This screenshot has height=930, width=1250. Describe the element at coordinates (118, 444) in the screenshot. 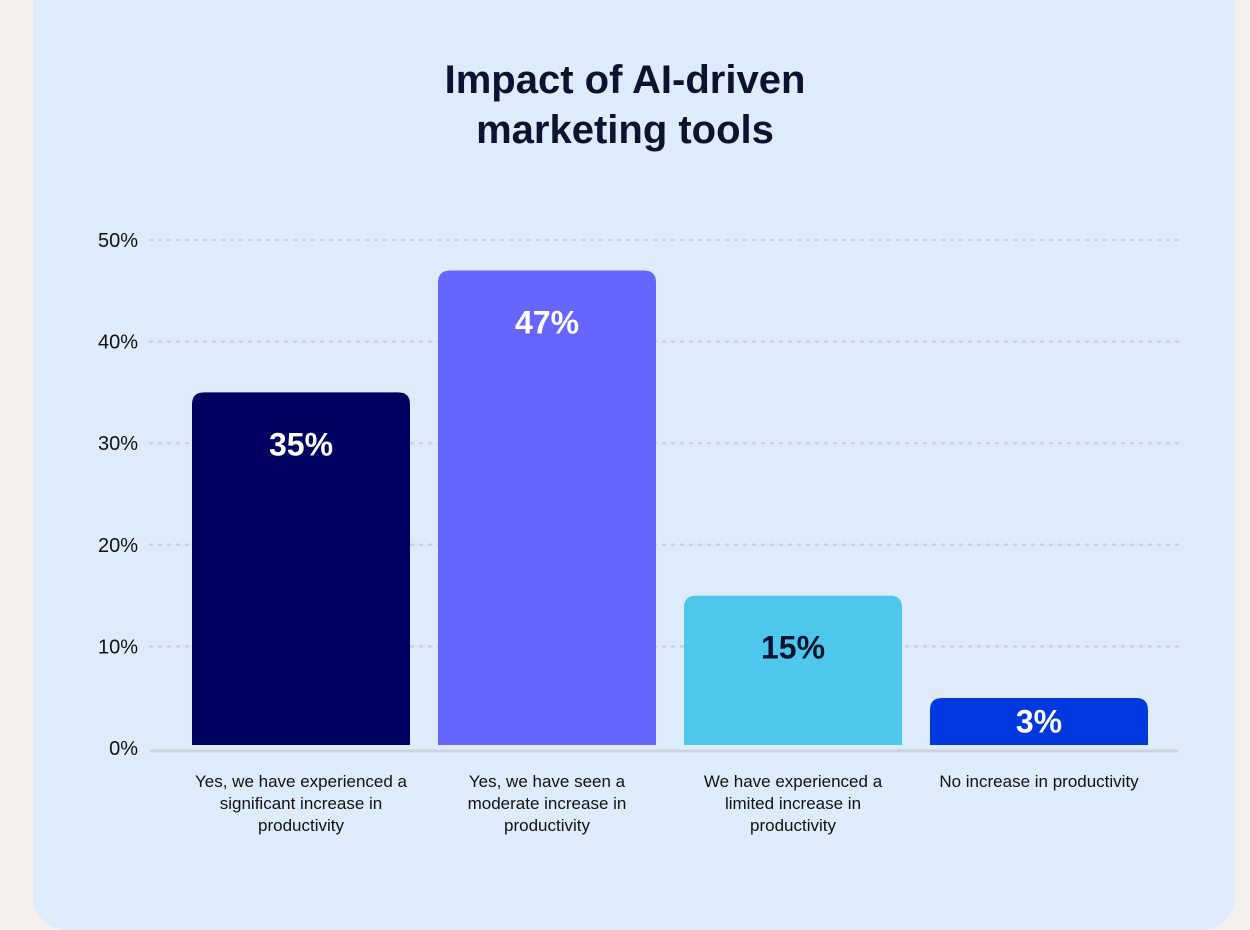

I see `y-tick-label: 30%` at that location.